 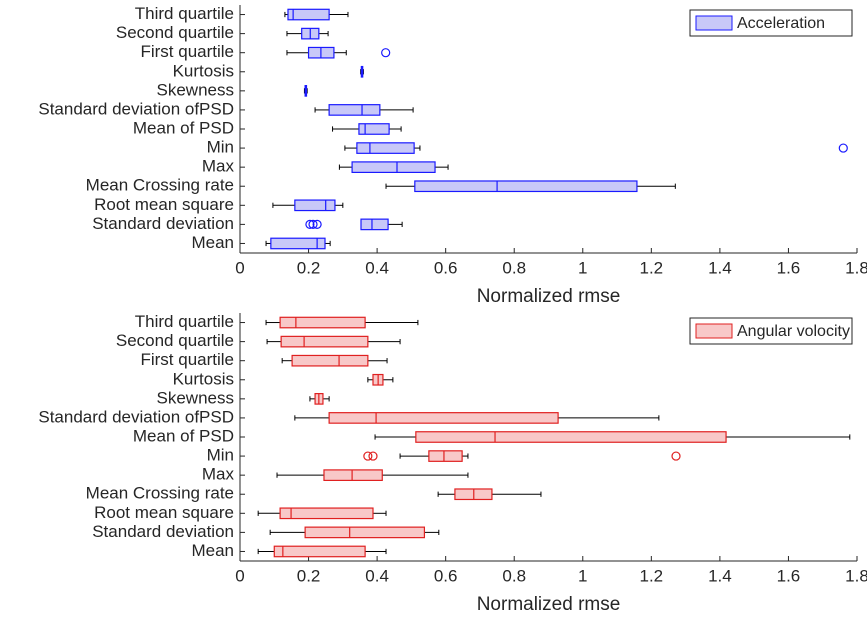 I want to click on legend-label: Acceleration, so click(x=781, y=23).